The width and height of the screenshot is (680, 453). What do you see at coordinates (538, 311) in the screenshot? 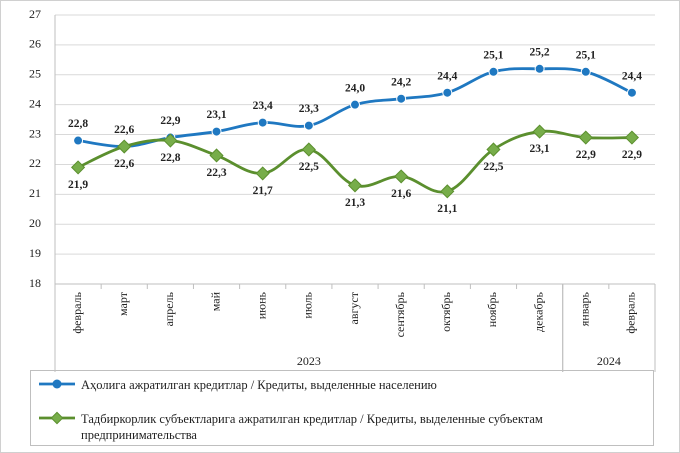
I see `x-tick-label: декабрь` at bounding box center [538, 311].